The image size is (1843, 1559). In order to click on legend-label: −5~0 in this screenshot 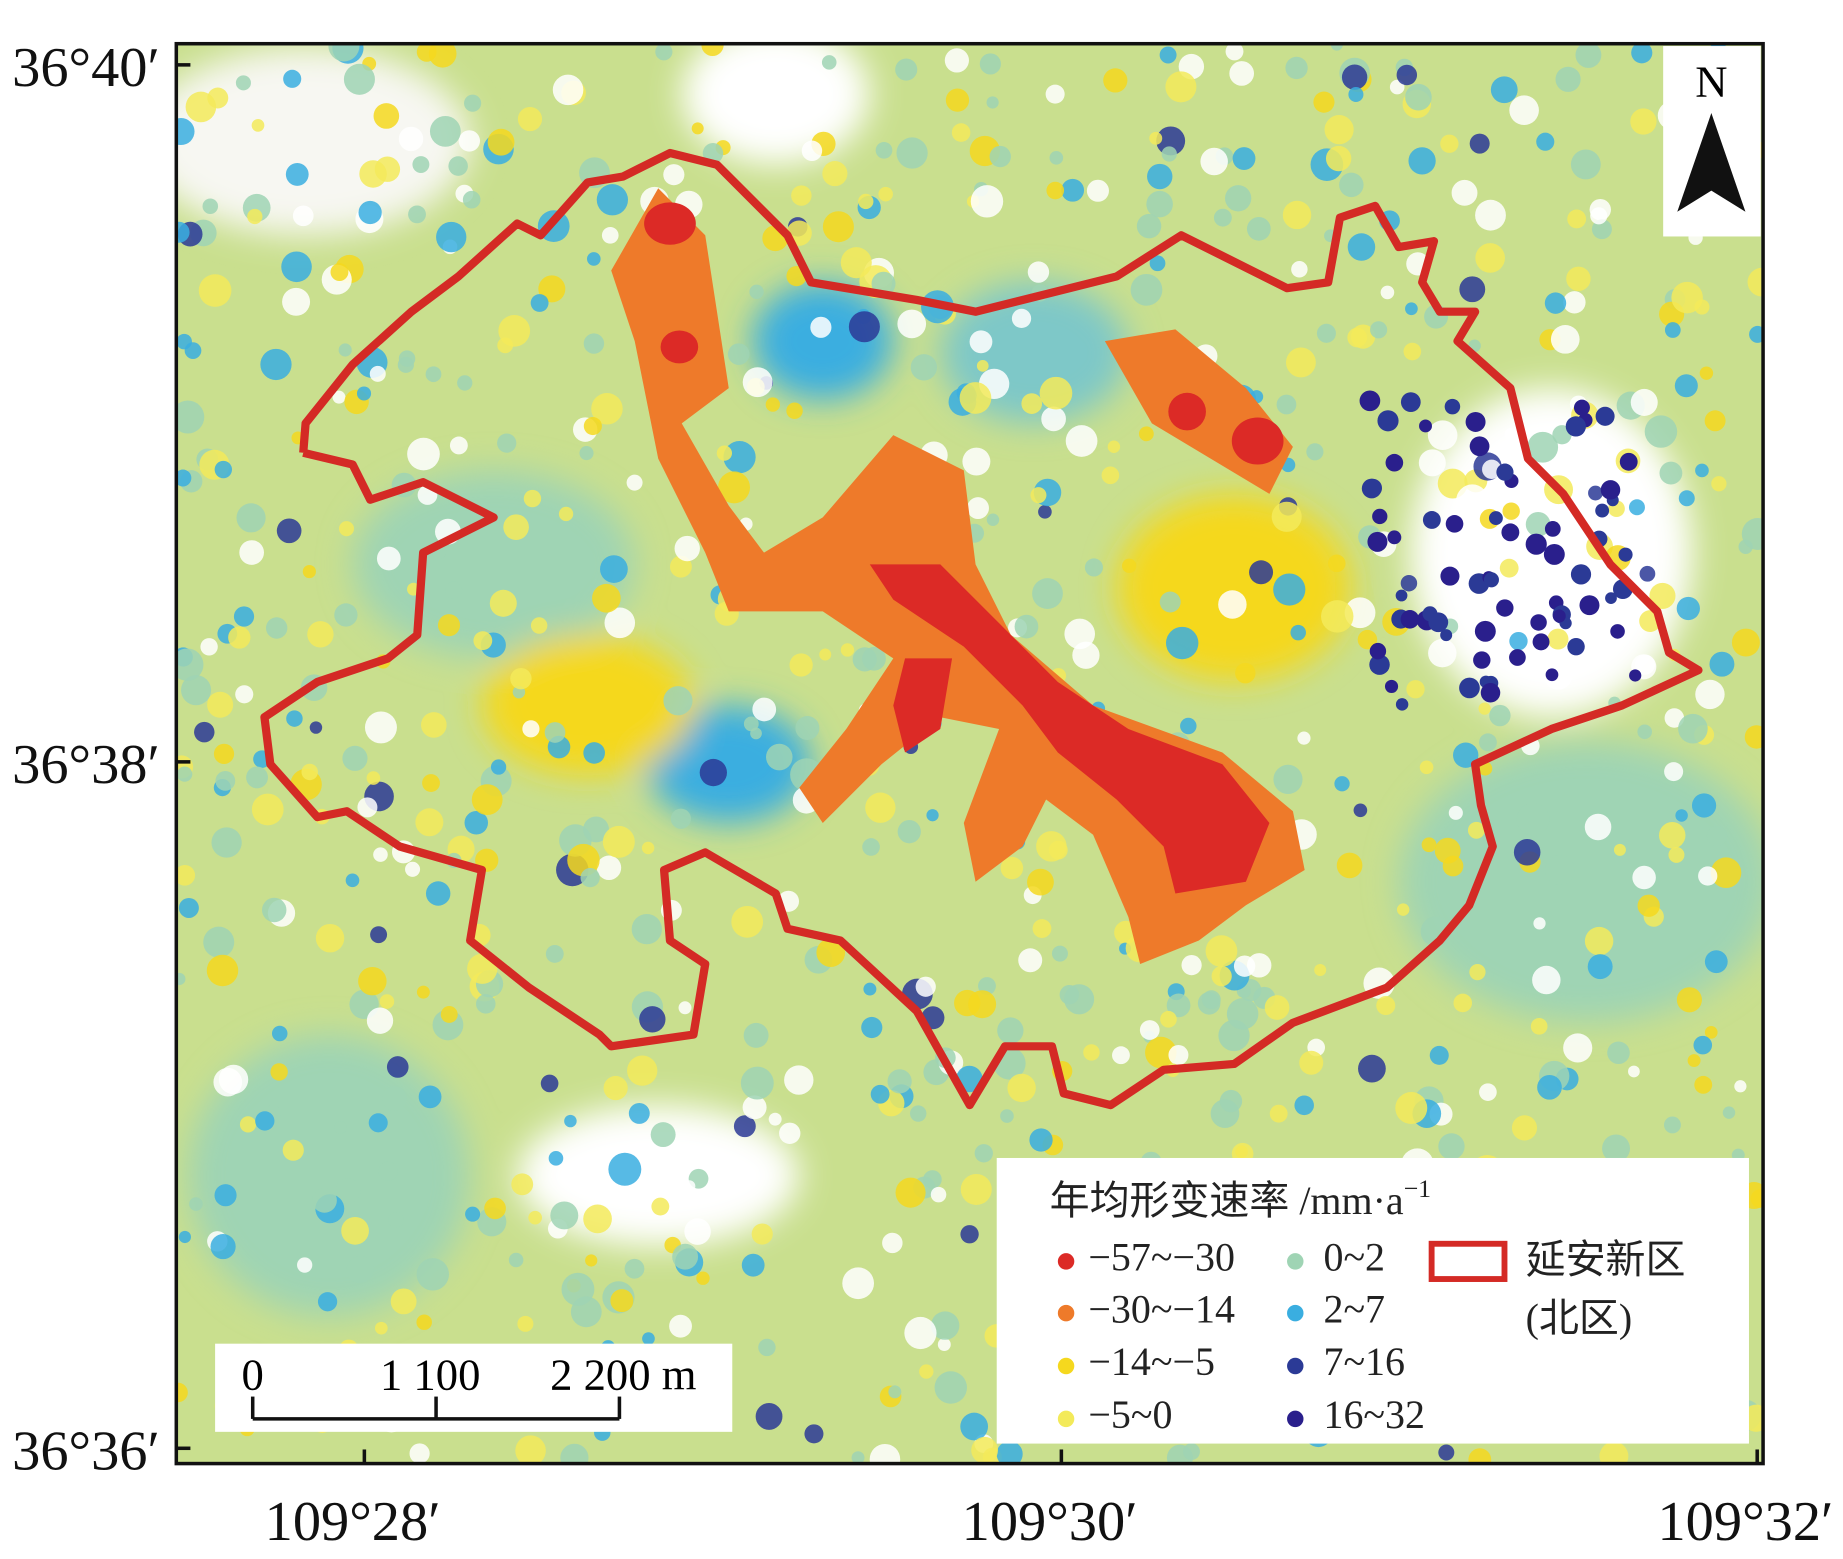, I will do `click(1130, 1414)`.